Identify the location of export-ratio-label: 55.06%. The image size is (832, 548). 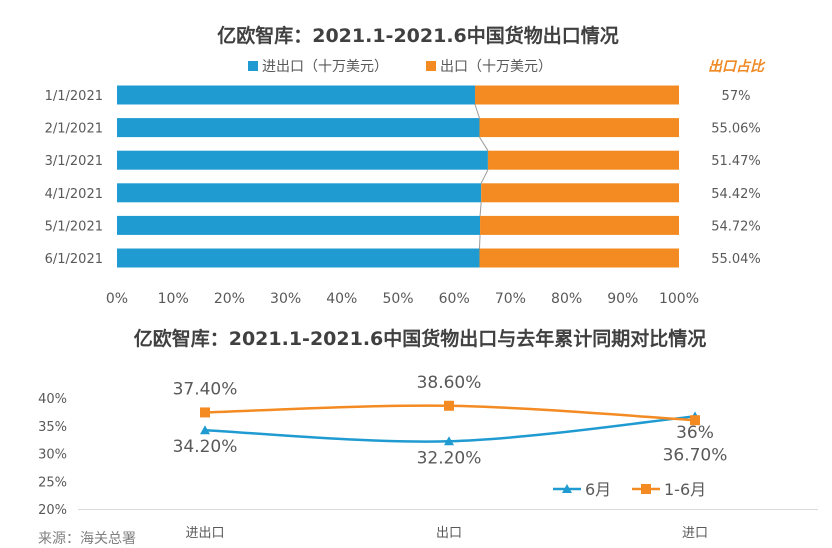
(736, 129).